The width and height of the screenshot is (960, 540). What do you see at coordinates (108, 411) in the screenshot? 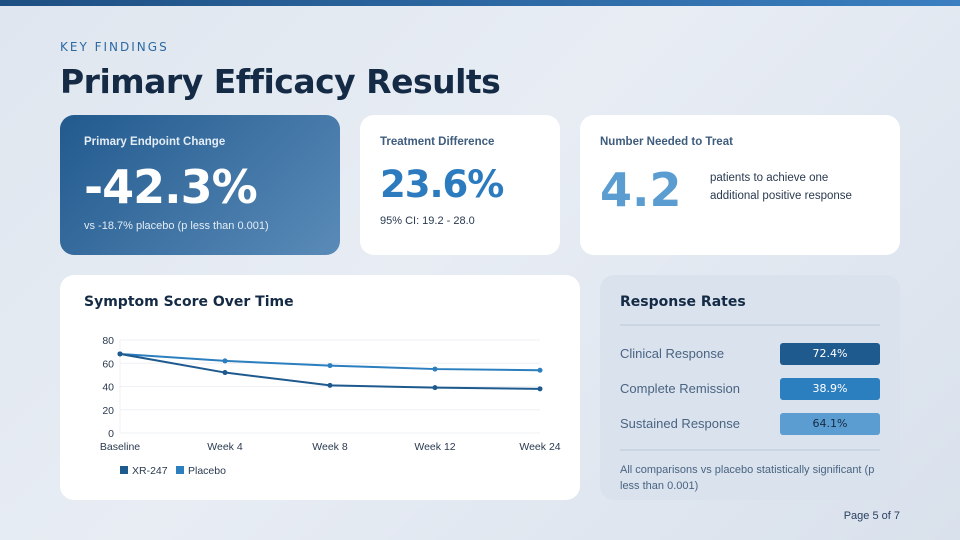
I see `y-tick-label: 20` at bounding box center [108, 411].